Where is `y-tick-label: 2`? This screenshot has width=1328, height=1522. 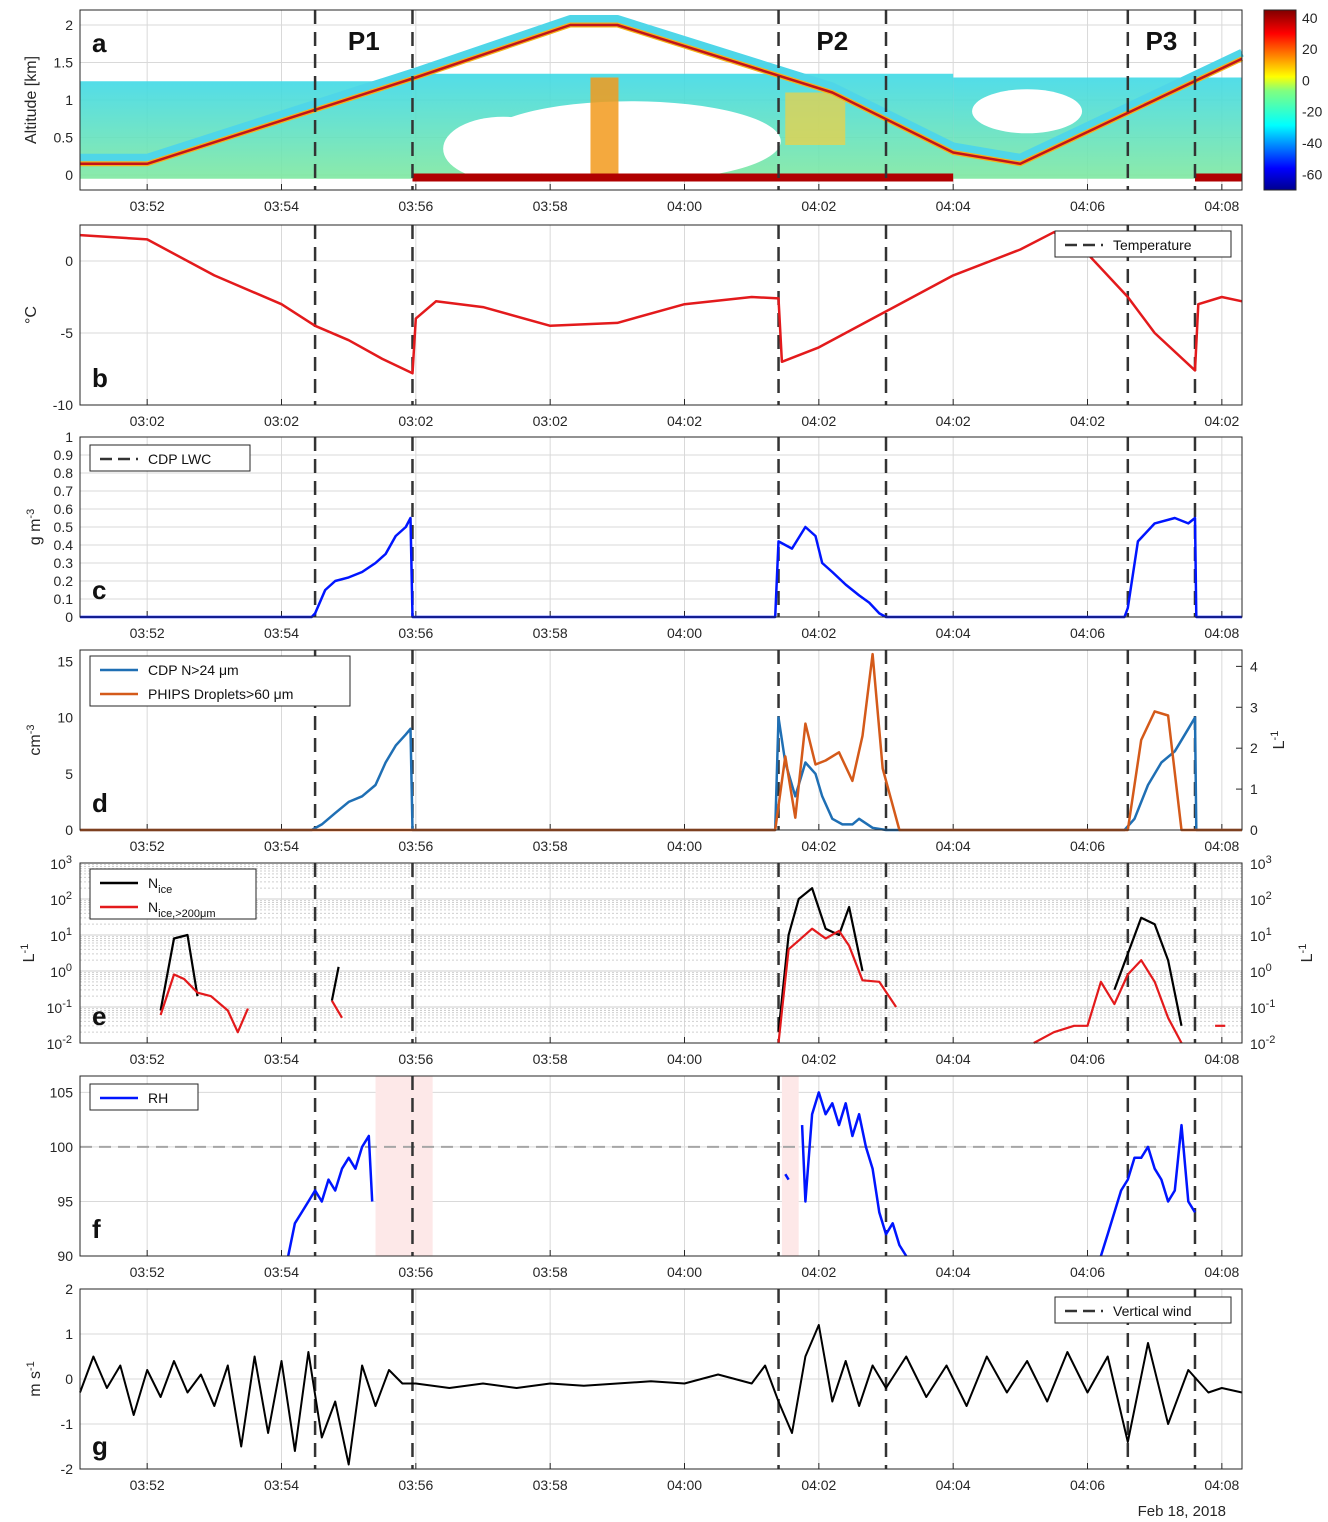
y-tick-label: 2 is located at coordinates (69, 25).